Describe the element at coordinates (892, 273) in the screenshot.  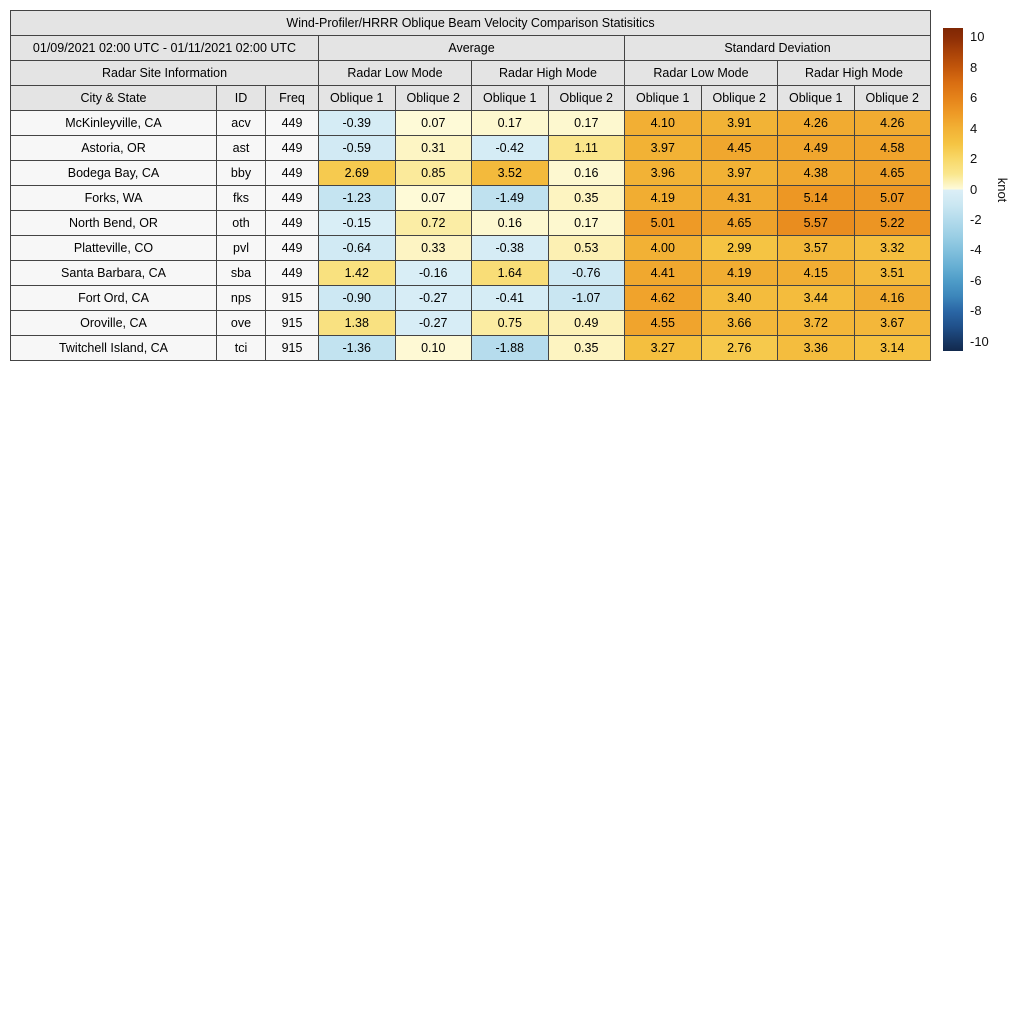
I see `value-cell-std-high-oblique2: 3.51` at that location.